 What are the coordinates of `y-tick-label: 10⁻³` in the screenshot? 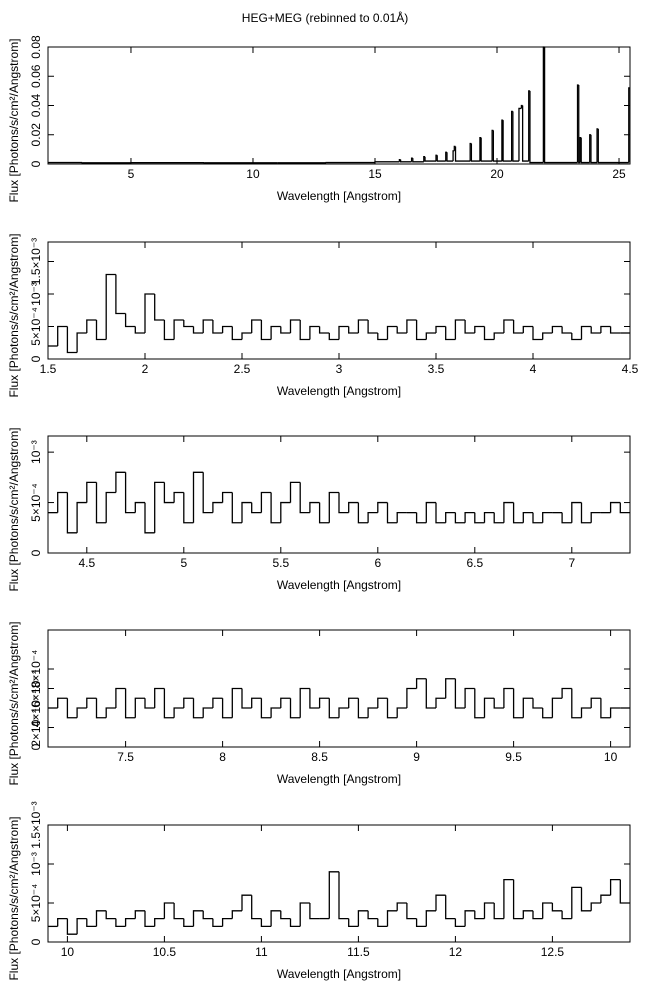 It's located at (36, 864).